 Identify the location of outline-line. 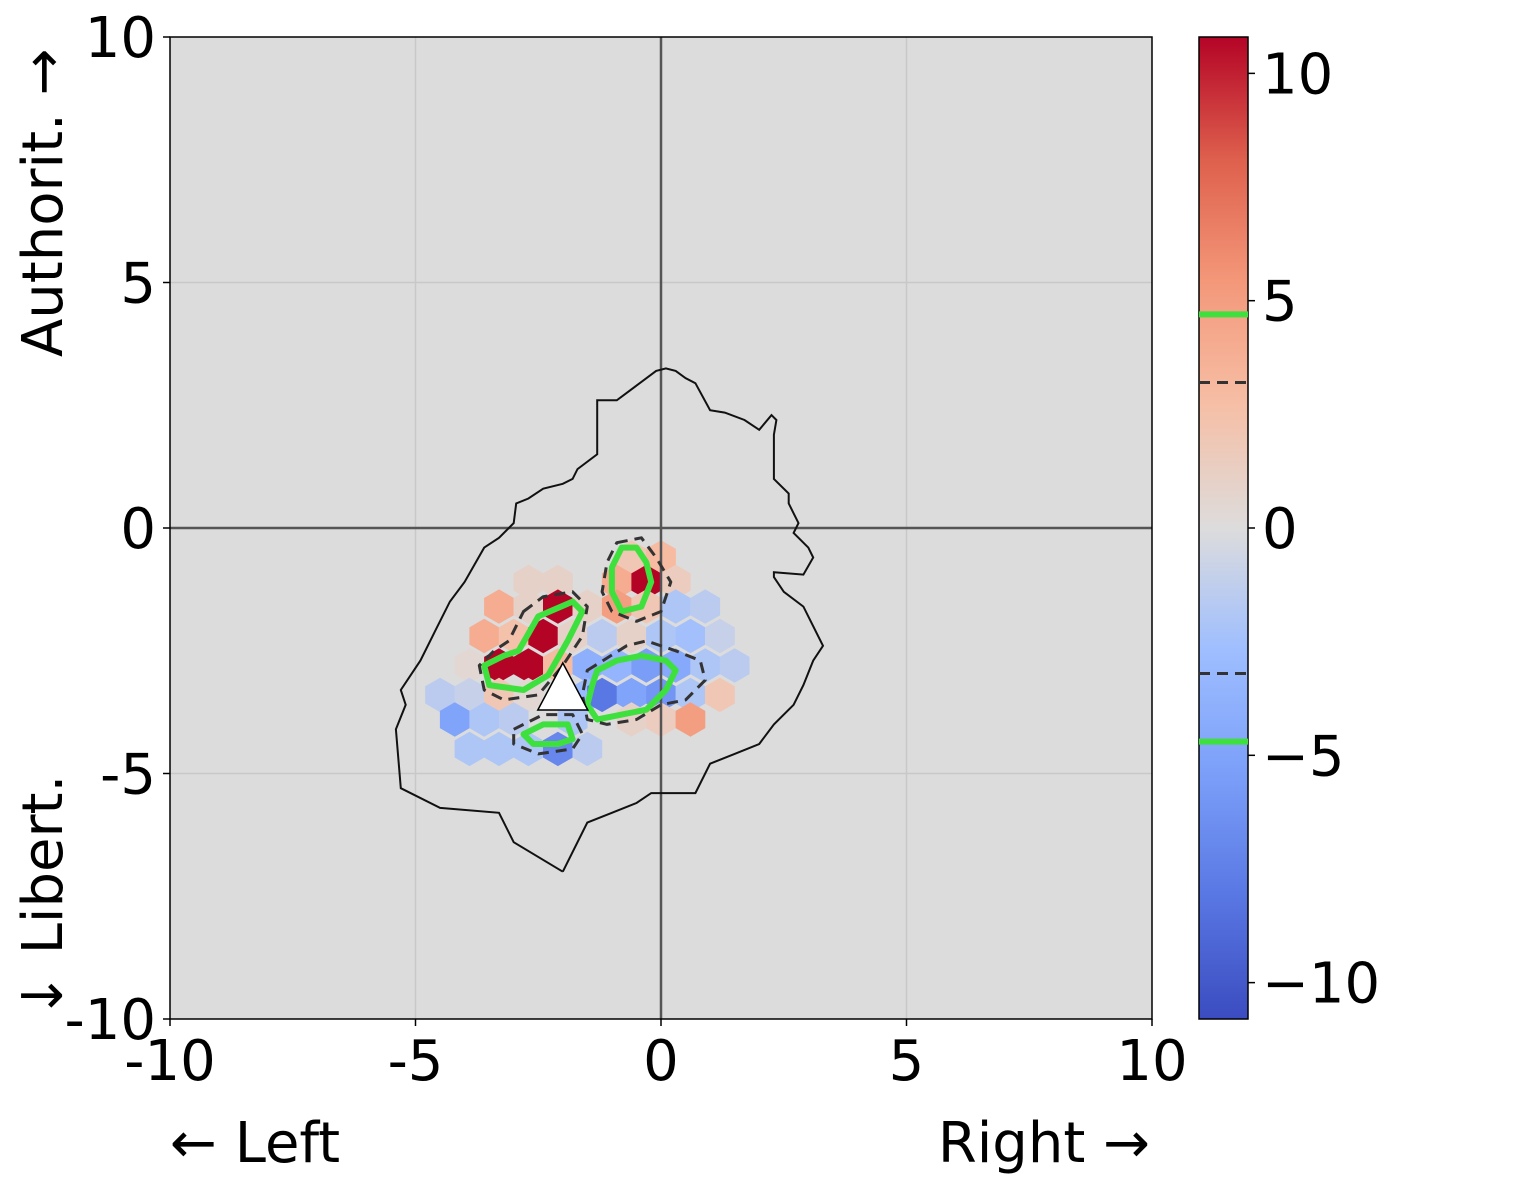
(609, 620).